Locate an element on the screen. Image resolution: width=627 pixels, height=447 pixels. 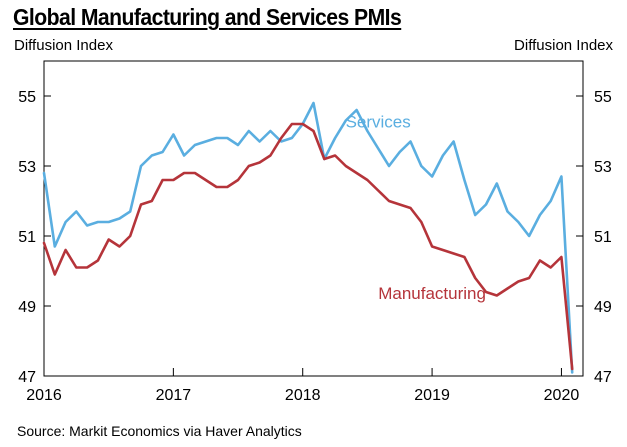
x-tick-label: 2019 is located at coordinates (432, 395).